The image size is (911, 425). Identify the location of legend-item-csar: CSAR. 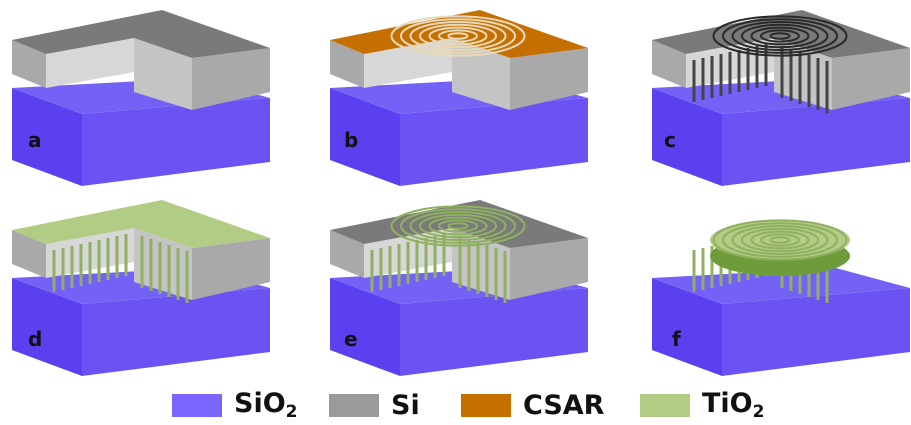
(532, 405).